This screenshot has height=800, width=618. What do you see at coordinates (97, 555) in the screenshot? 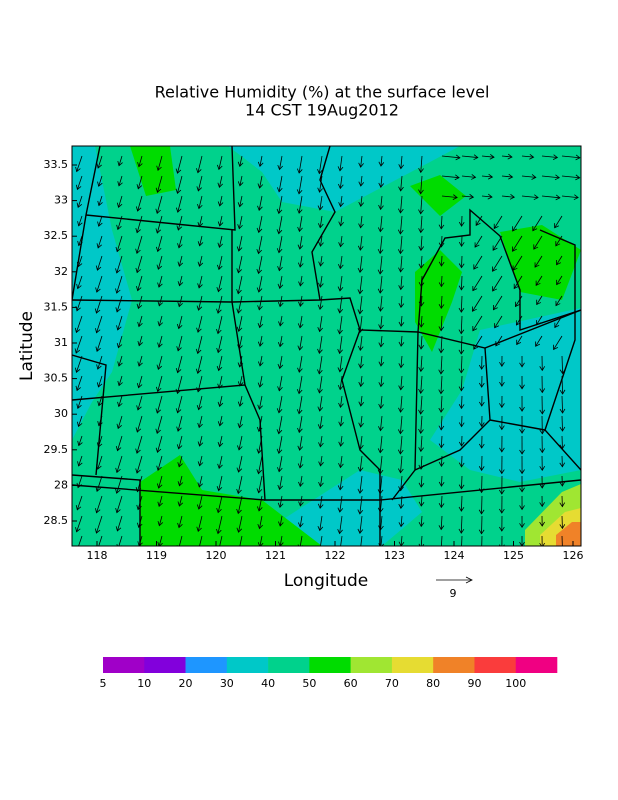
I see `x-tick-label: 118` at bounding box center [97, 555].